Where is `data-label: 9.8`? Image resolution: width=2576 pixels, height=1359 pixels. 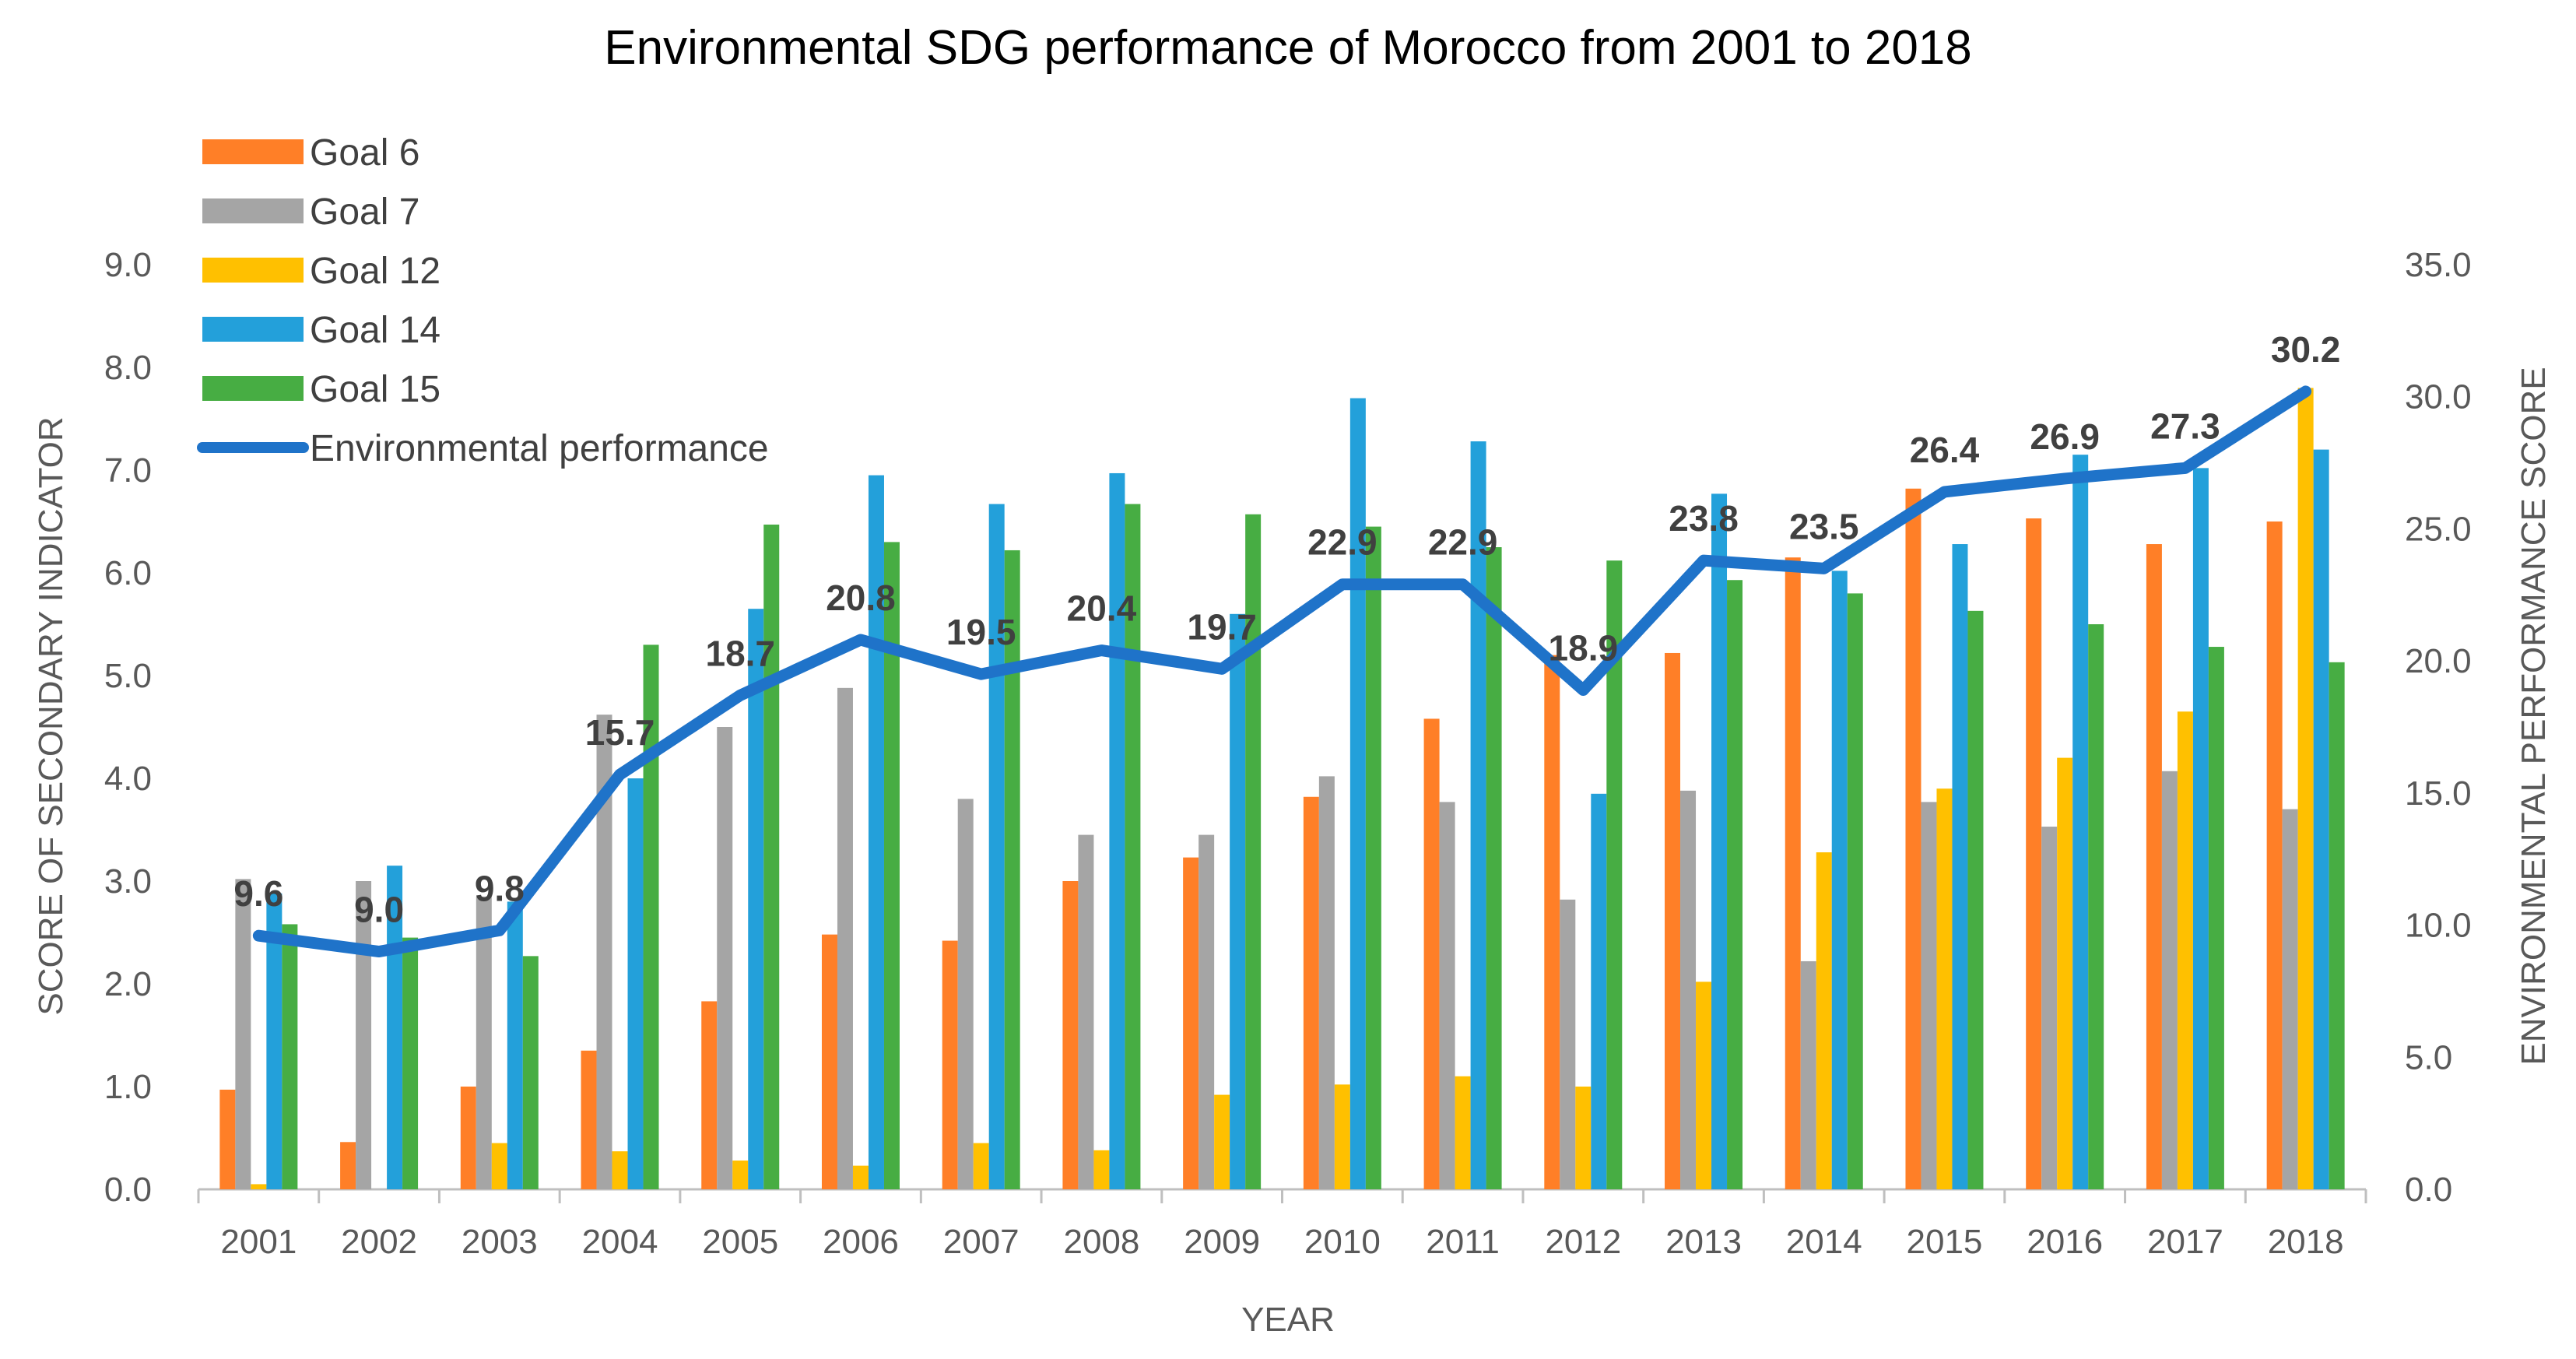
data-label: 9.8 is located at coordinates (500, 888).